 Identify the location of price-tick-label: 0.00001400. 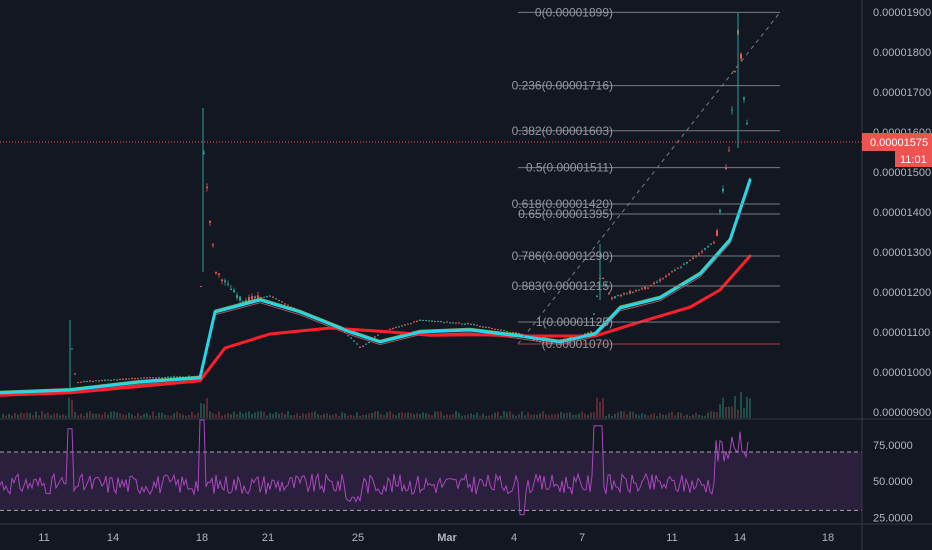
(902, 213).